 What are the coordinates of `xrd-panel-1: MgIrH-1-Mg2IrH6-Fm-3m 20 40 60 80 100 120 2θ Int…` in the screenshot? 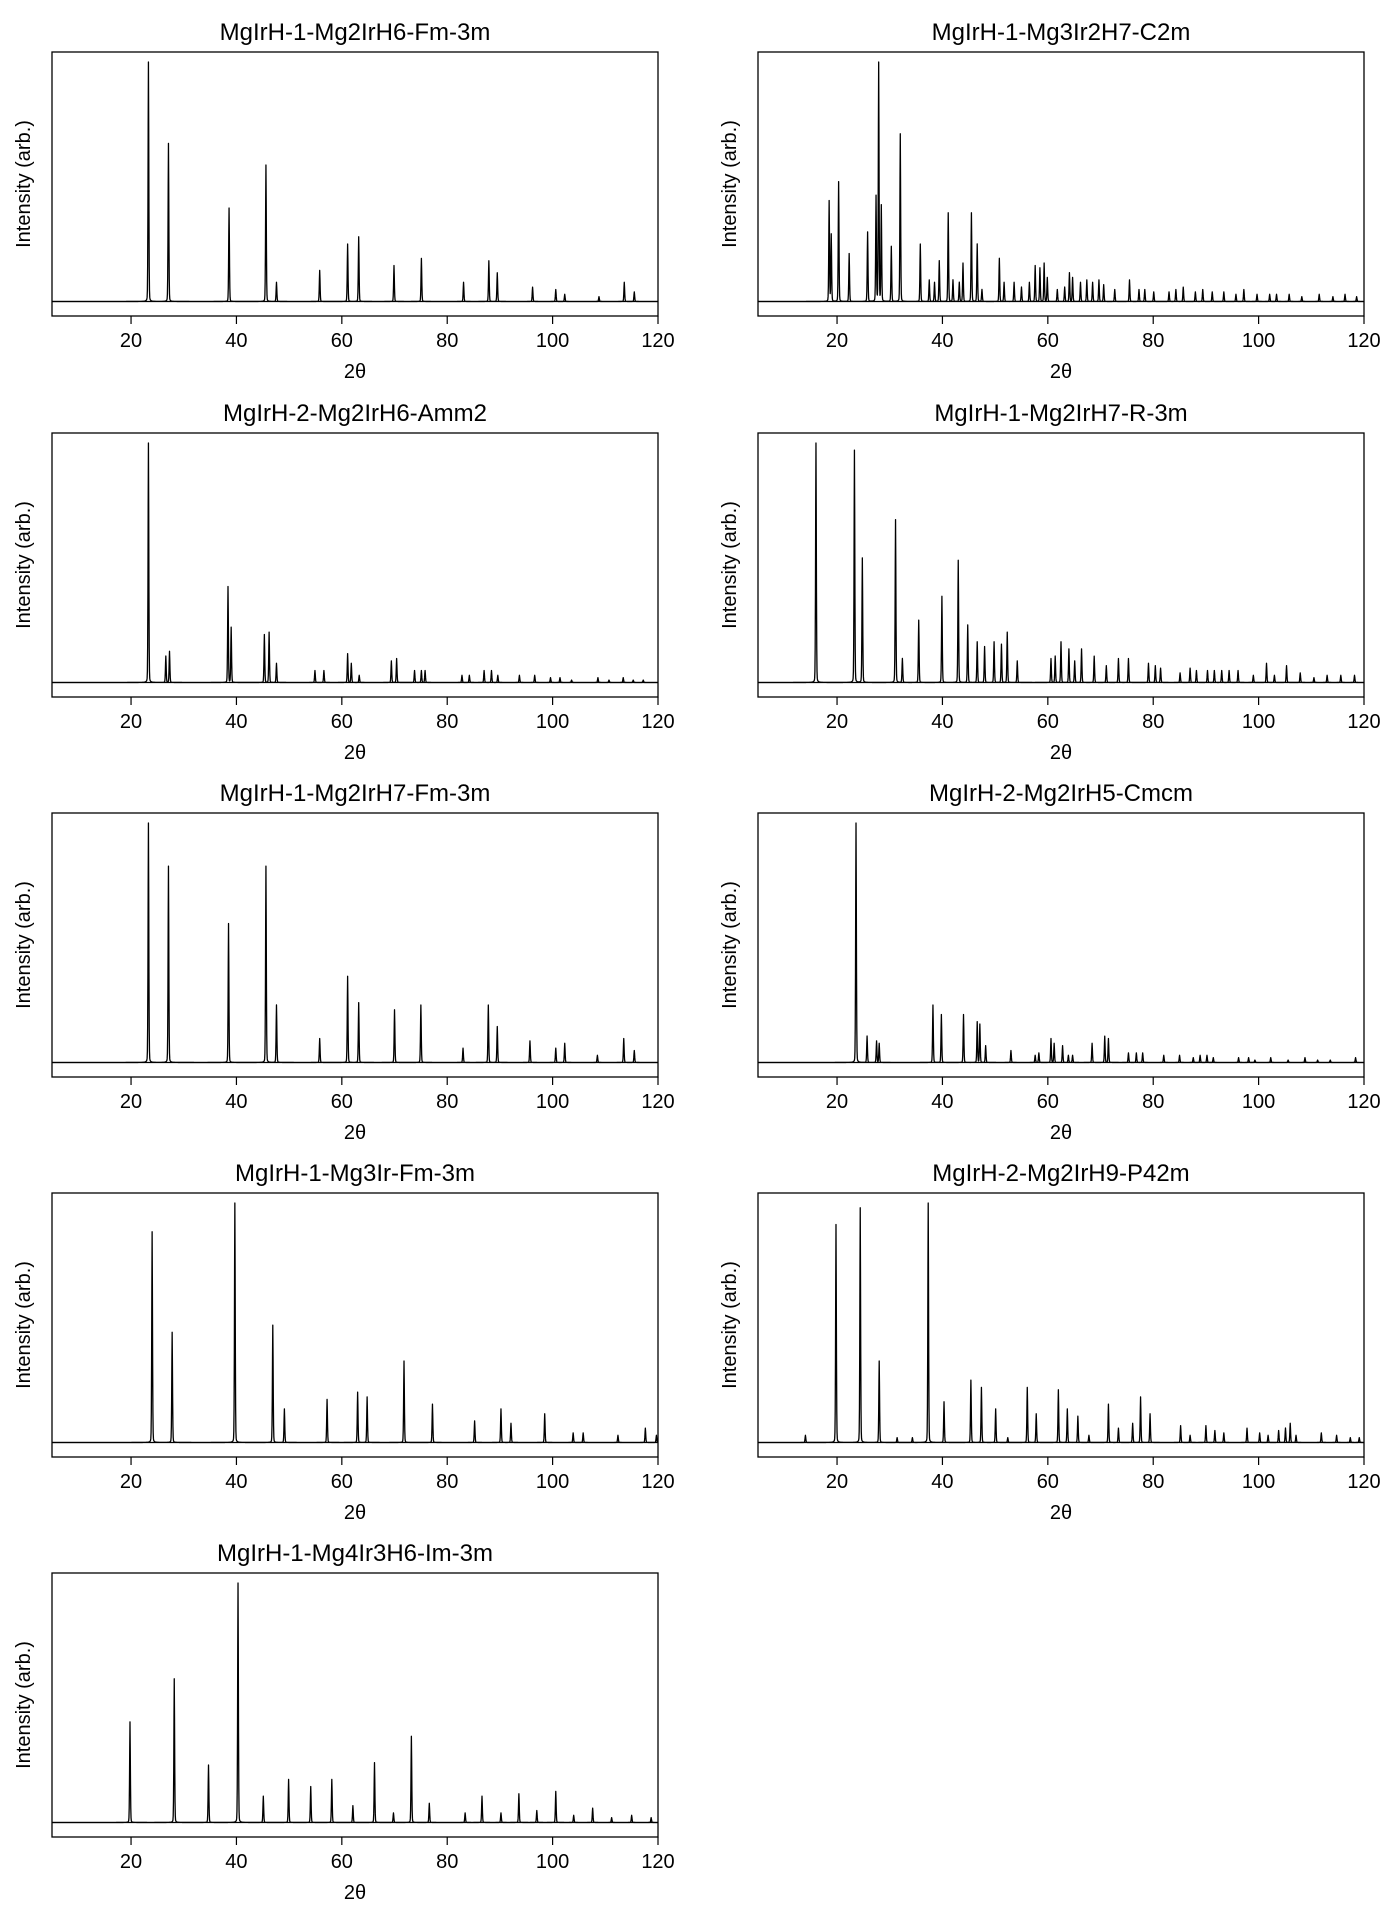 It's located at (344, 201).